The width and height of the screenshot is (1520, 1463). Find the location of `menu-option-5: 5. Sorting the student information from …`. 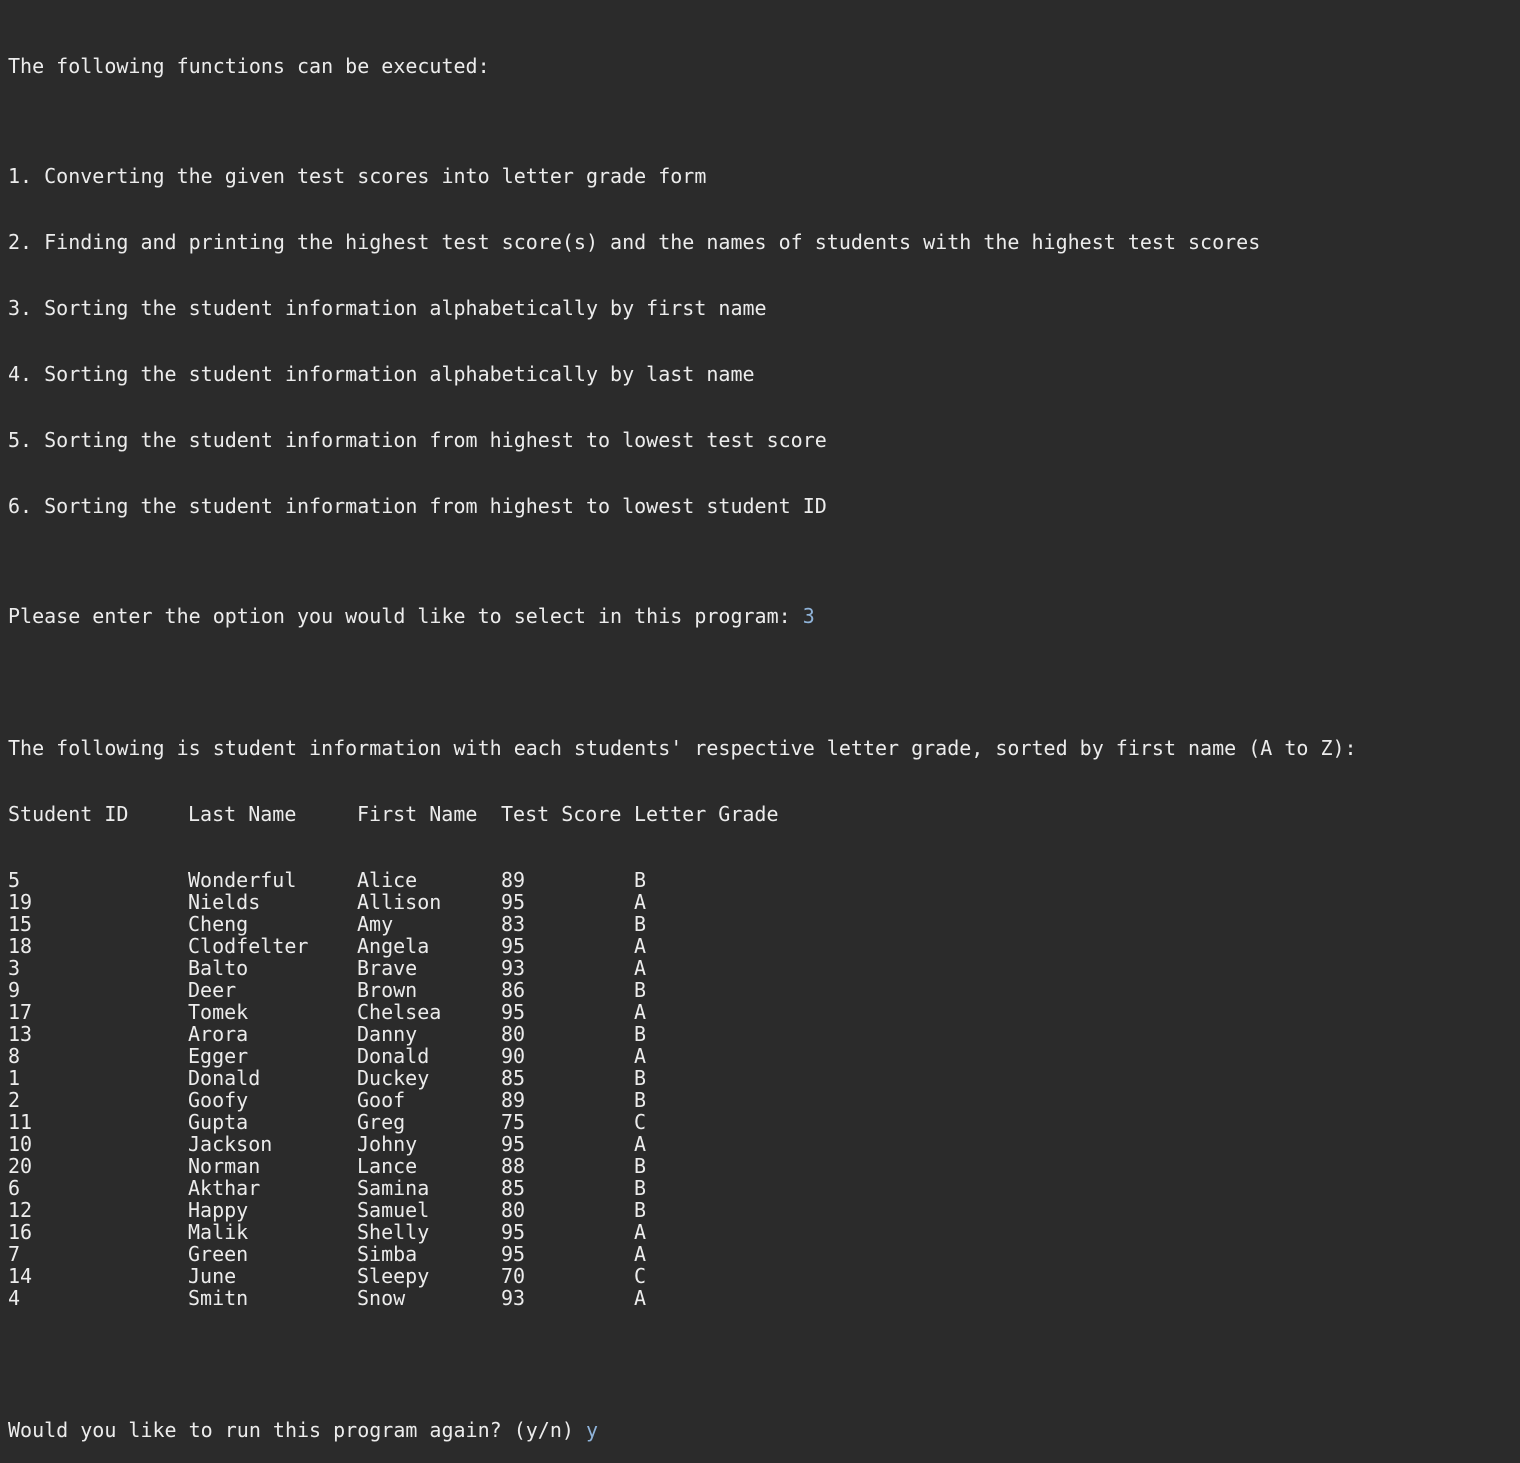

menu-option-5: 5. Sorting the student information from … is located at coordinates (417, 440).